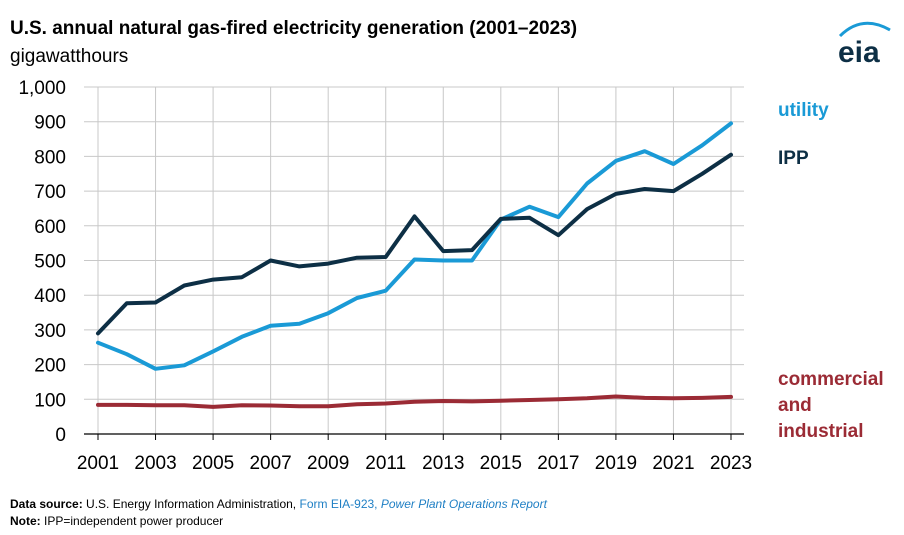 Image resolution: width=904 pixels, height=535 pixels. What do you see at coordinates (443, 463) in the screenshot?
I see `x-tick-label: 2013` at bounding box center [443, 463].